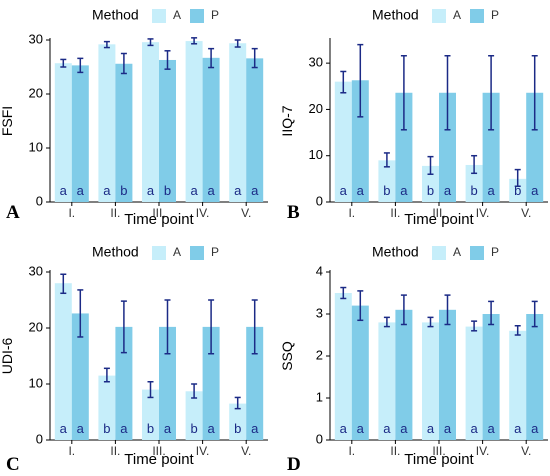  What do you see at coordinates (13, 464) in the screenshot?
I see `panel-letter: C` at bounding box center [13, 464].